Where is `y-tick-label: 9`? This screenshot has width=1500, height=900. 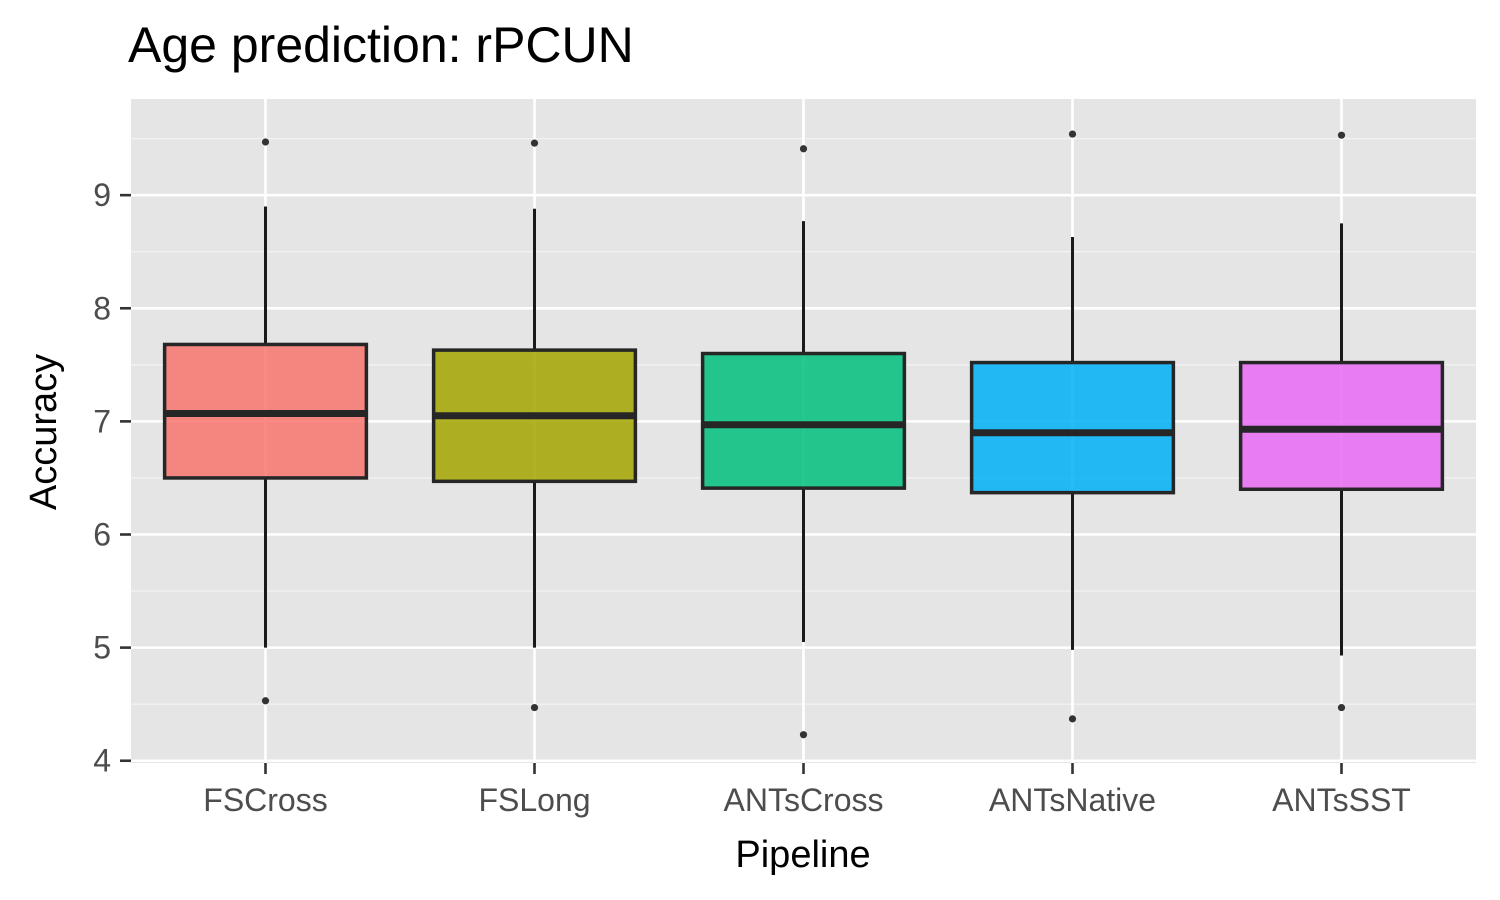
y-tick-label: 9 is located at coordinates (102, 195).